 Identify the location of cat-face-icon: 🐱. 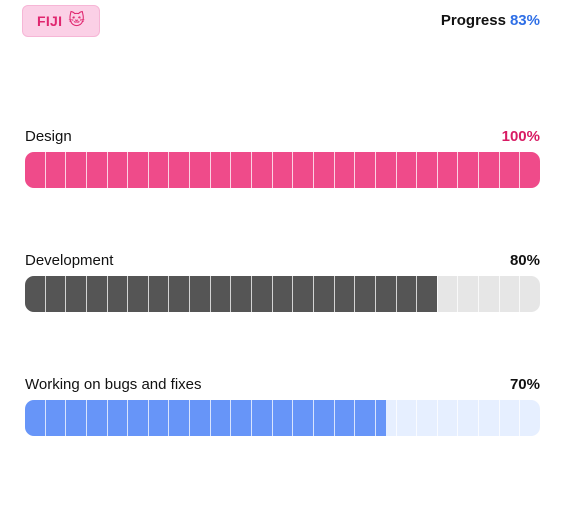
(77, 20).